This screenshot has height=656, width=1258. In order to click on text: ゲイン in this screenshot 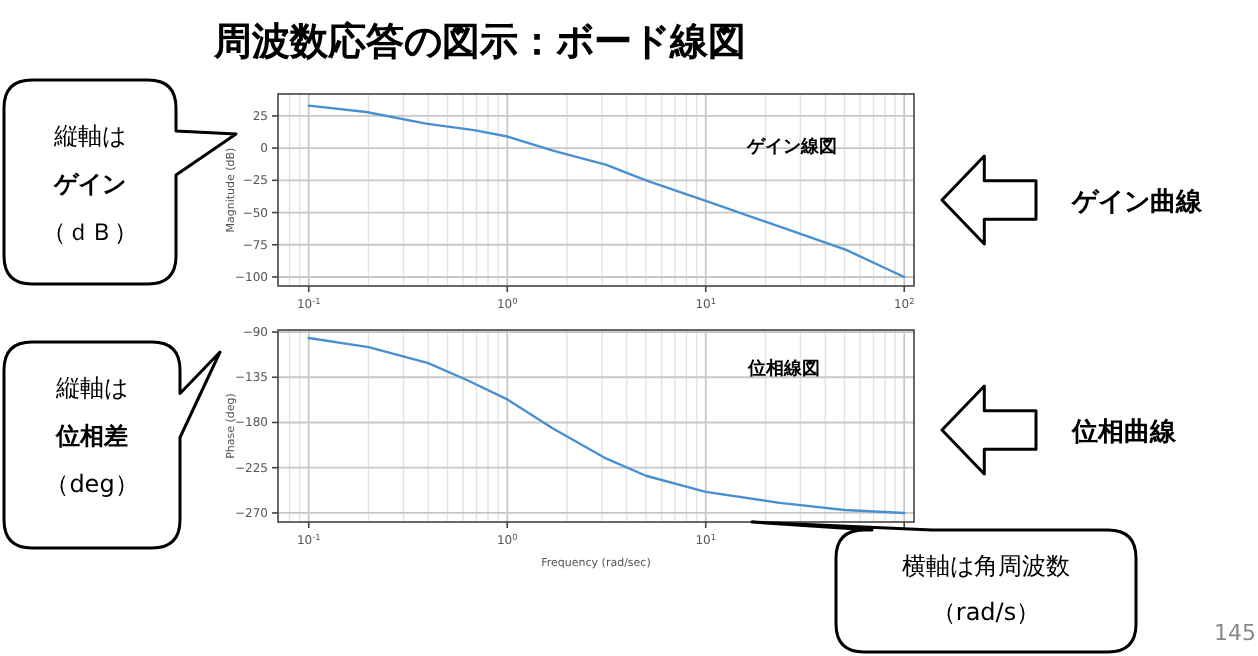, I will do `click(89, 184)`.